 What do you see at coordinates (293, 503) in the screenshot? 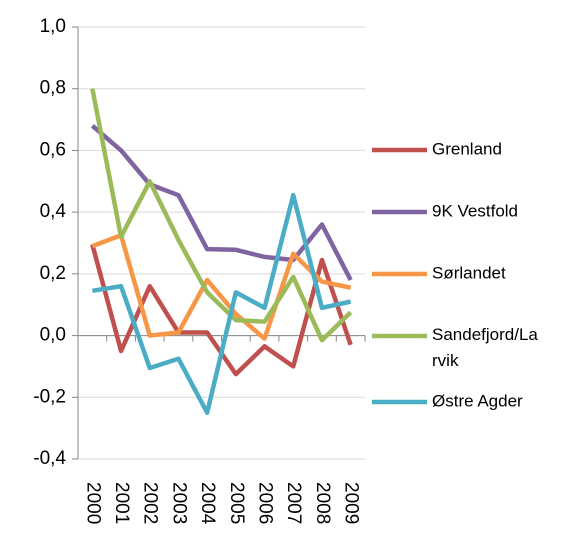
I see `x-tick-label: 2007` at bounding box center [293, 503].